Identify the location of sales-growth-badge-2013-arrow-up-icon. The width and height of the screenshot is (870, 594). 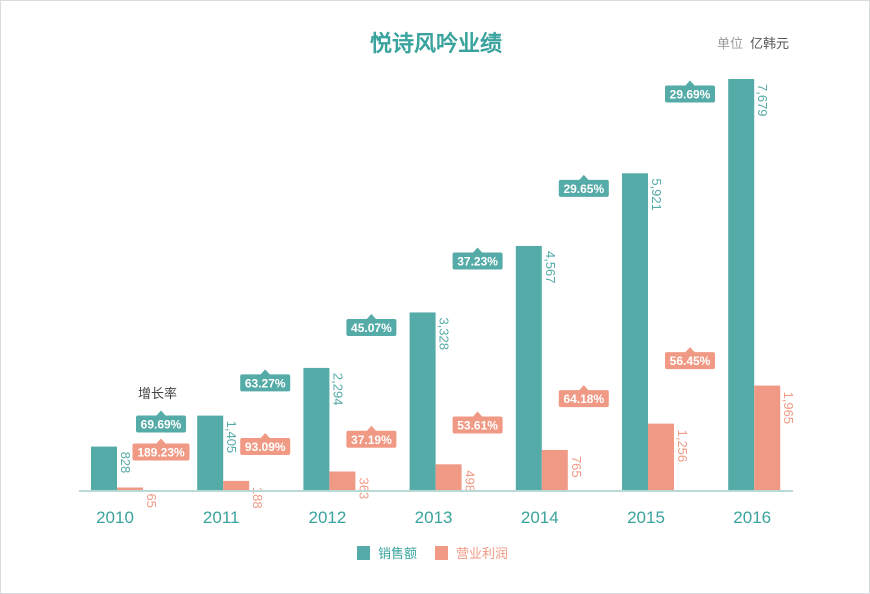
(371, 316).